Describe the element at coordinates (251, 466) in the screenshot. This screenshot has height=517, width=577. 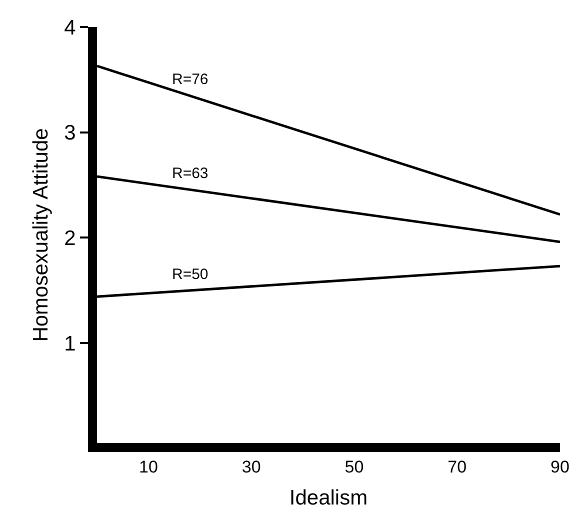
I see `x-tick-label: 30` at that location.